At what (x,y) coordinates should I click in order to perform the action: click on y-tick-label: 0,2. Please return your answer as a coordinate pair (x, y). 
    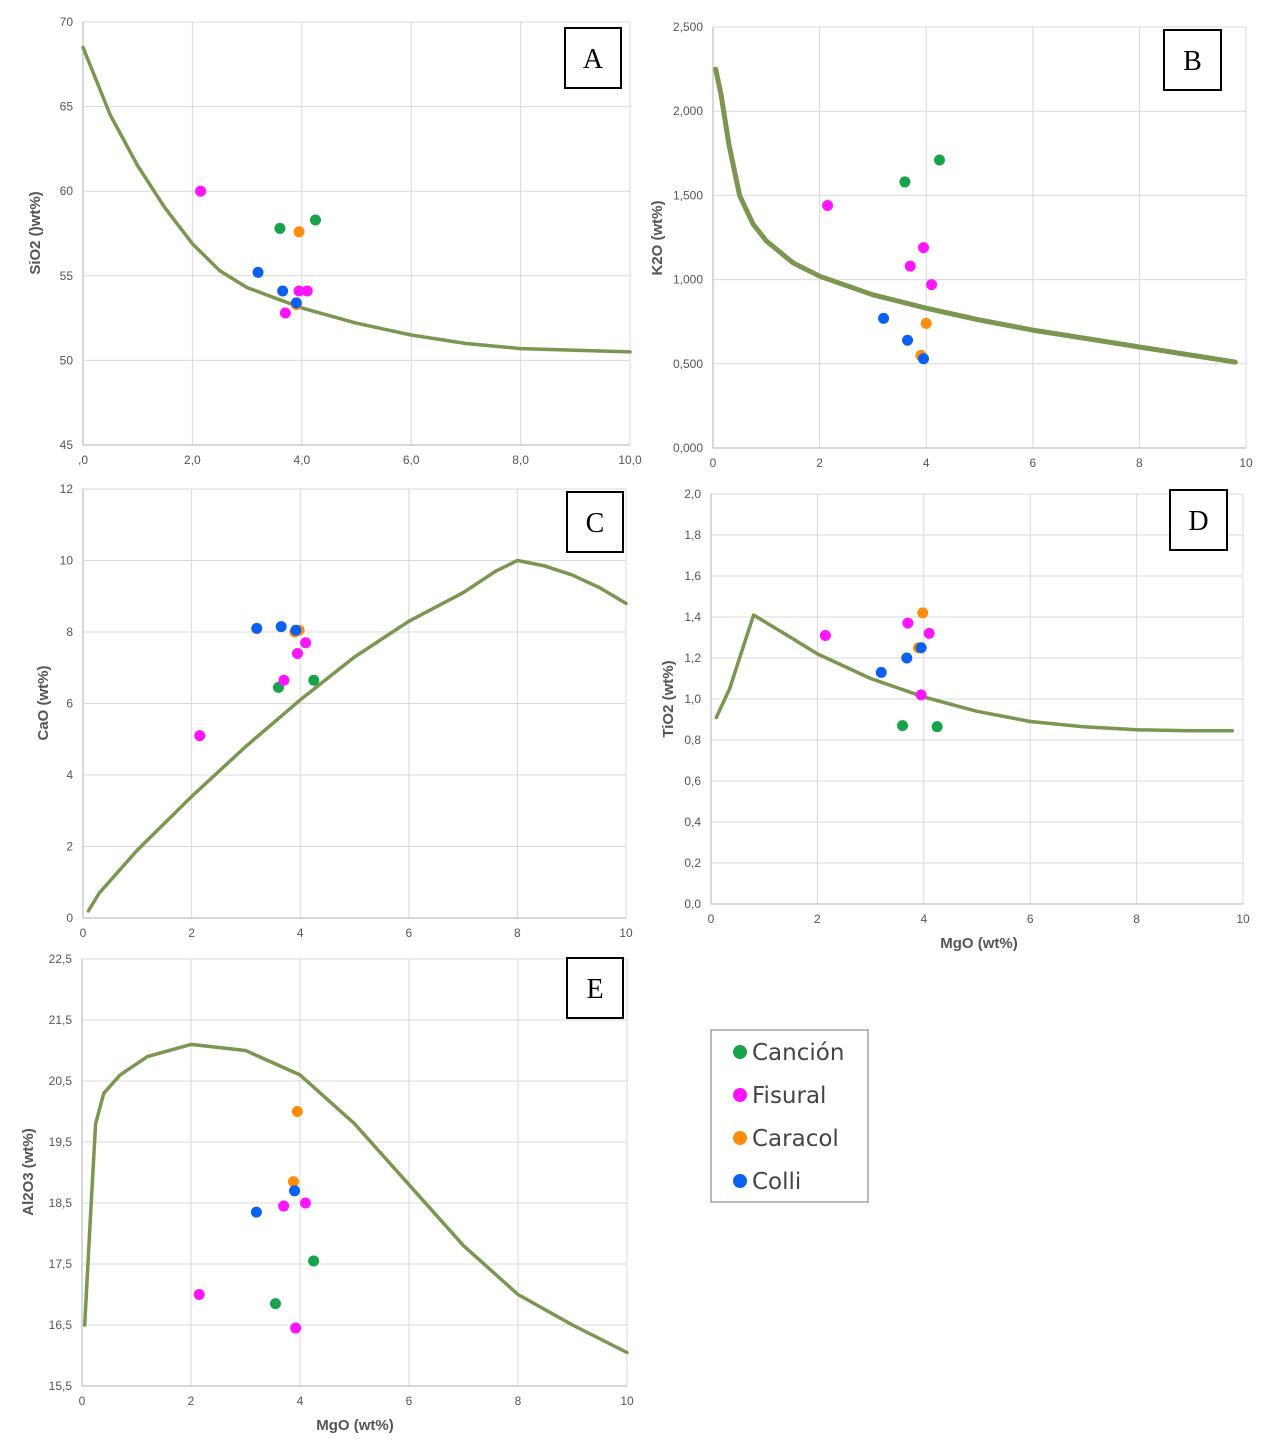
    Looking at the image, I should click on (692, 863).